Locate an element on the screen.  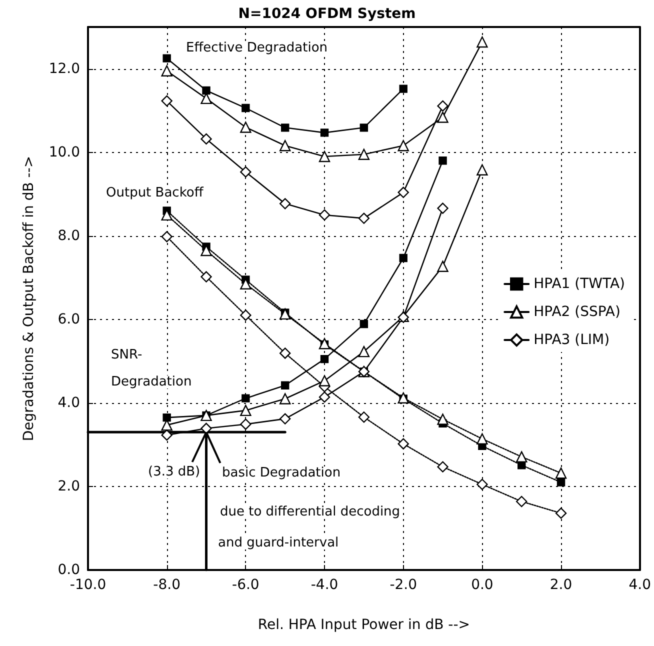
x-tick-label: 2.0 is located at coordinates (561, 585).